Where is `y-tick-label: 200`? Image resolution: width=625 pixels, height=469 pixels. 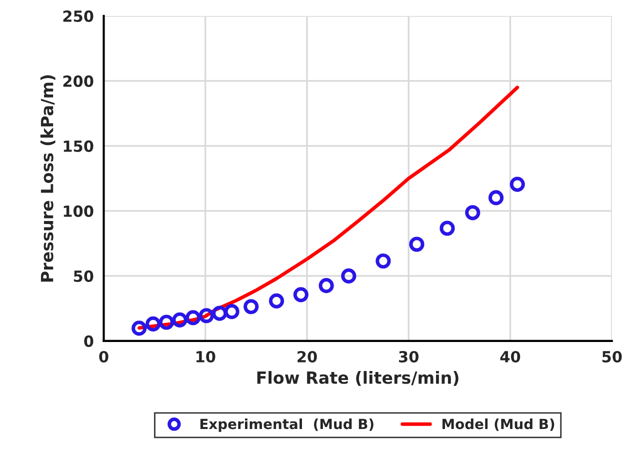 y-tick-label: 200 is located at coordinates (78, 81).